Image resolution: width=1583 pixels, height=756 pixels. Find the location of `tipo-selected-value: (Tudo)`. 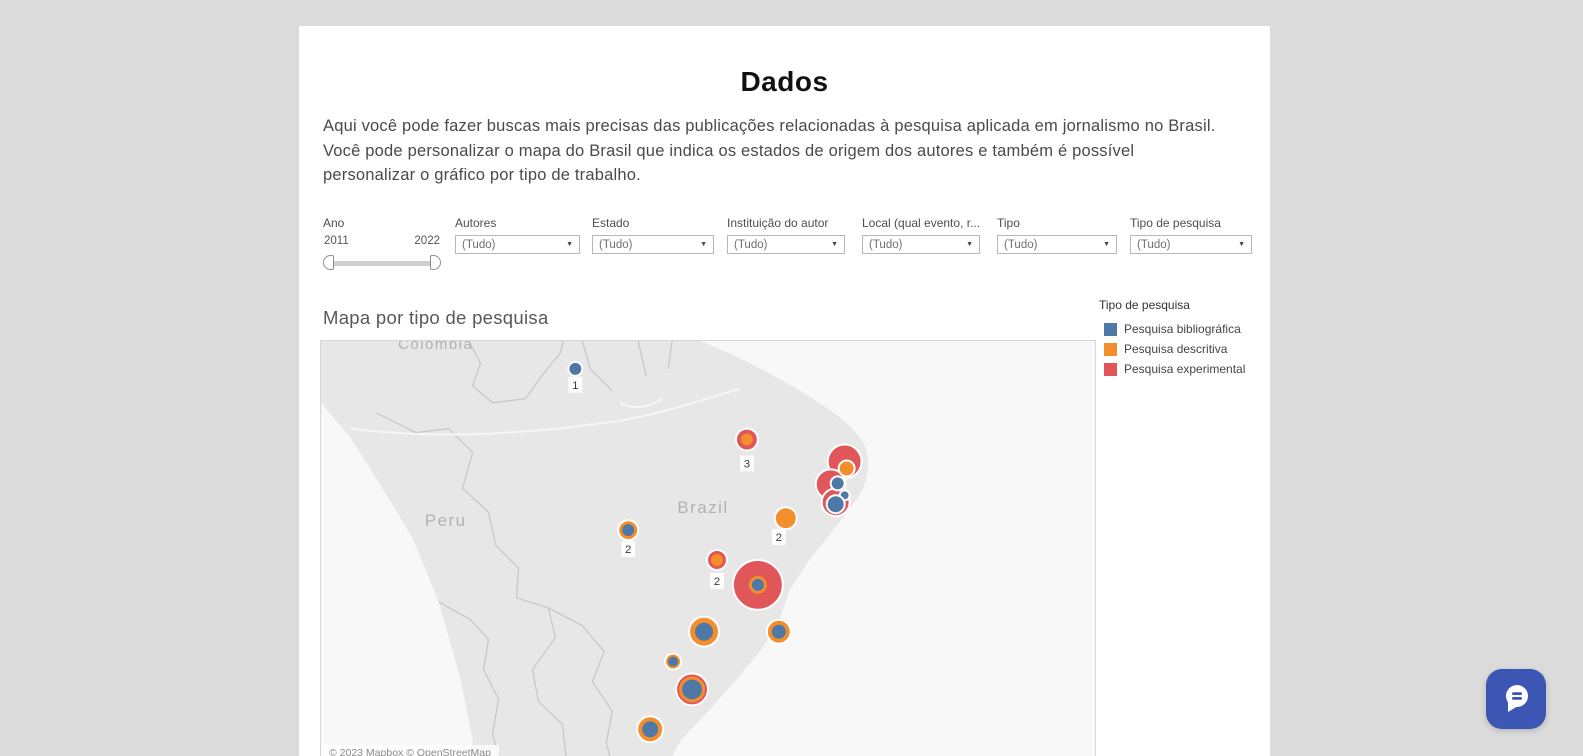

tipo-selected-value: (Tudo) is located at coordinates (1021, 244).